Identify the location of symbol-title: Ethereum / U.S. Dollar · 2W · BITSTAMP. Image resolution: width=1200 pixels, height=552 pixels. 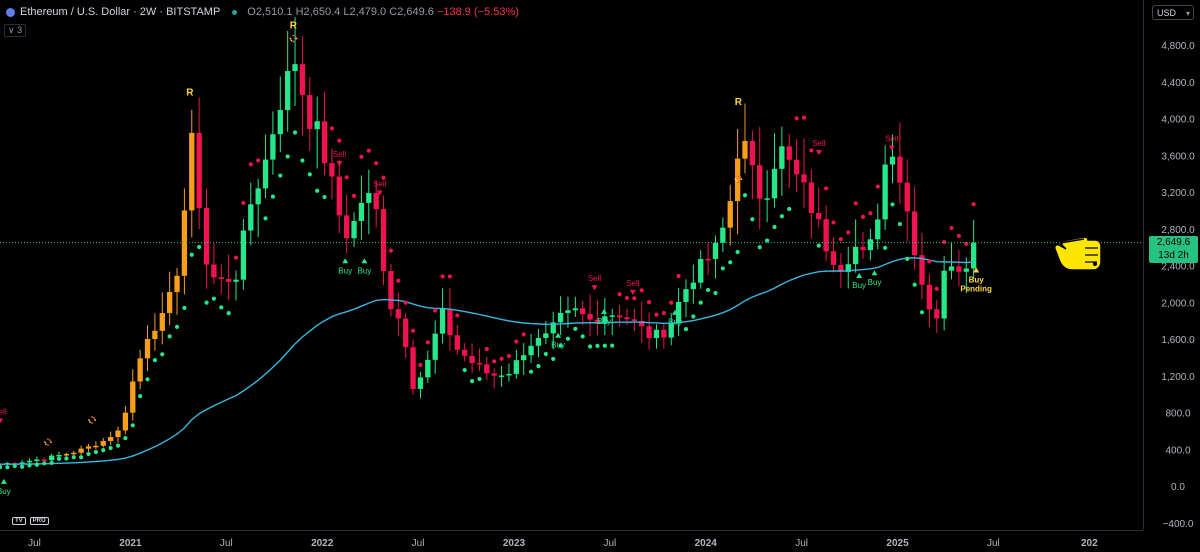
(120, 12).